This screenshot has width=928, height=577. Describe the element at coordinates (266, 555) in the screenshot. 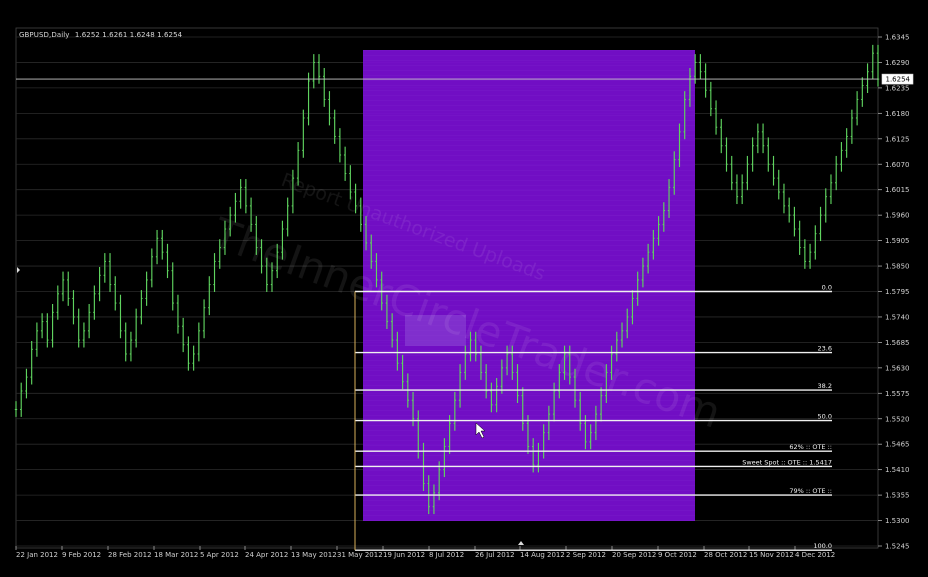

I see `x-tick-label: 24 Apr 2012` at that location.